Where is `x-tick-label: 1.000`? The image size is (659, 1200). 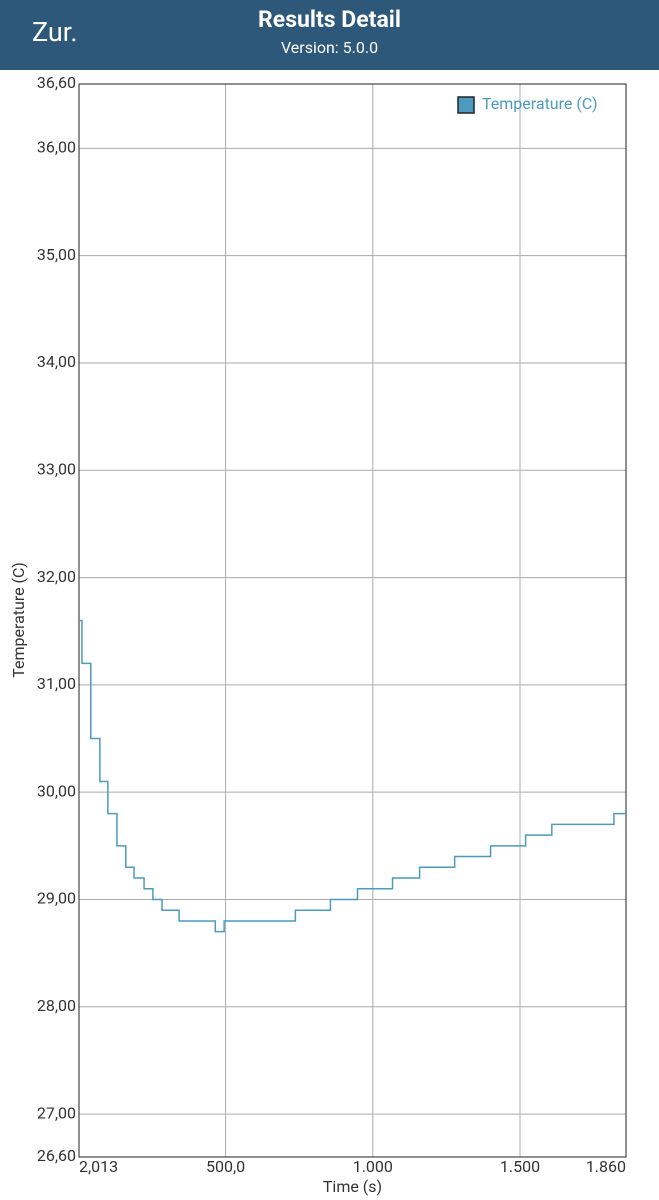 x-tick-label: 1.000 is located at coordinates (373, 1166).